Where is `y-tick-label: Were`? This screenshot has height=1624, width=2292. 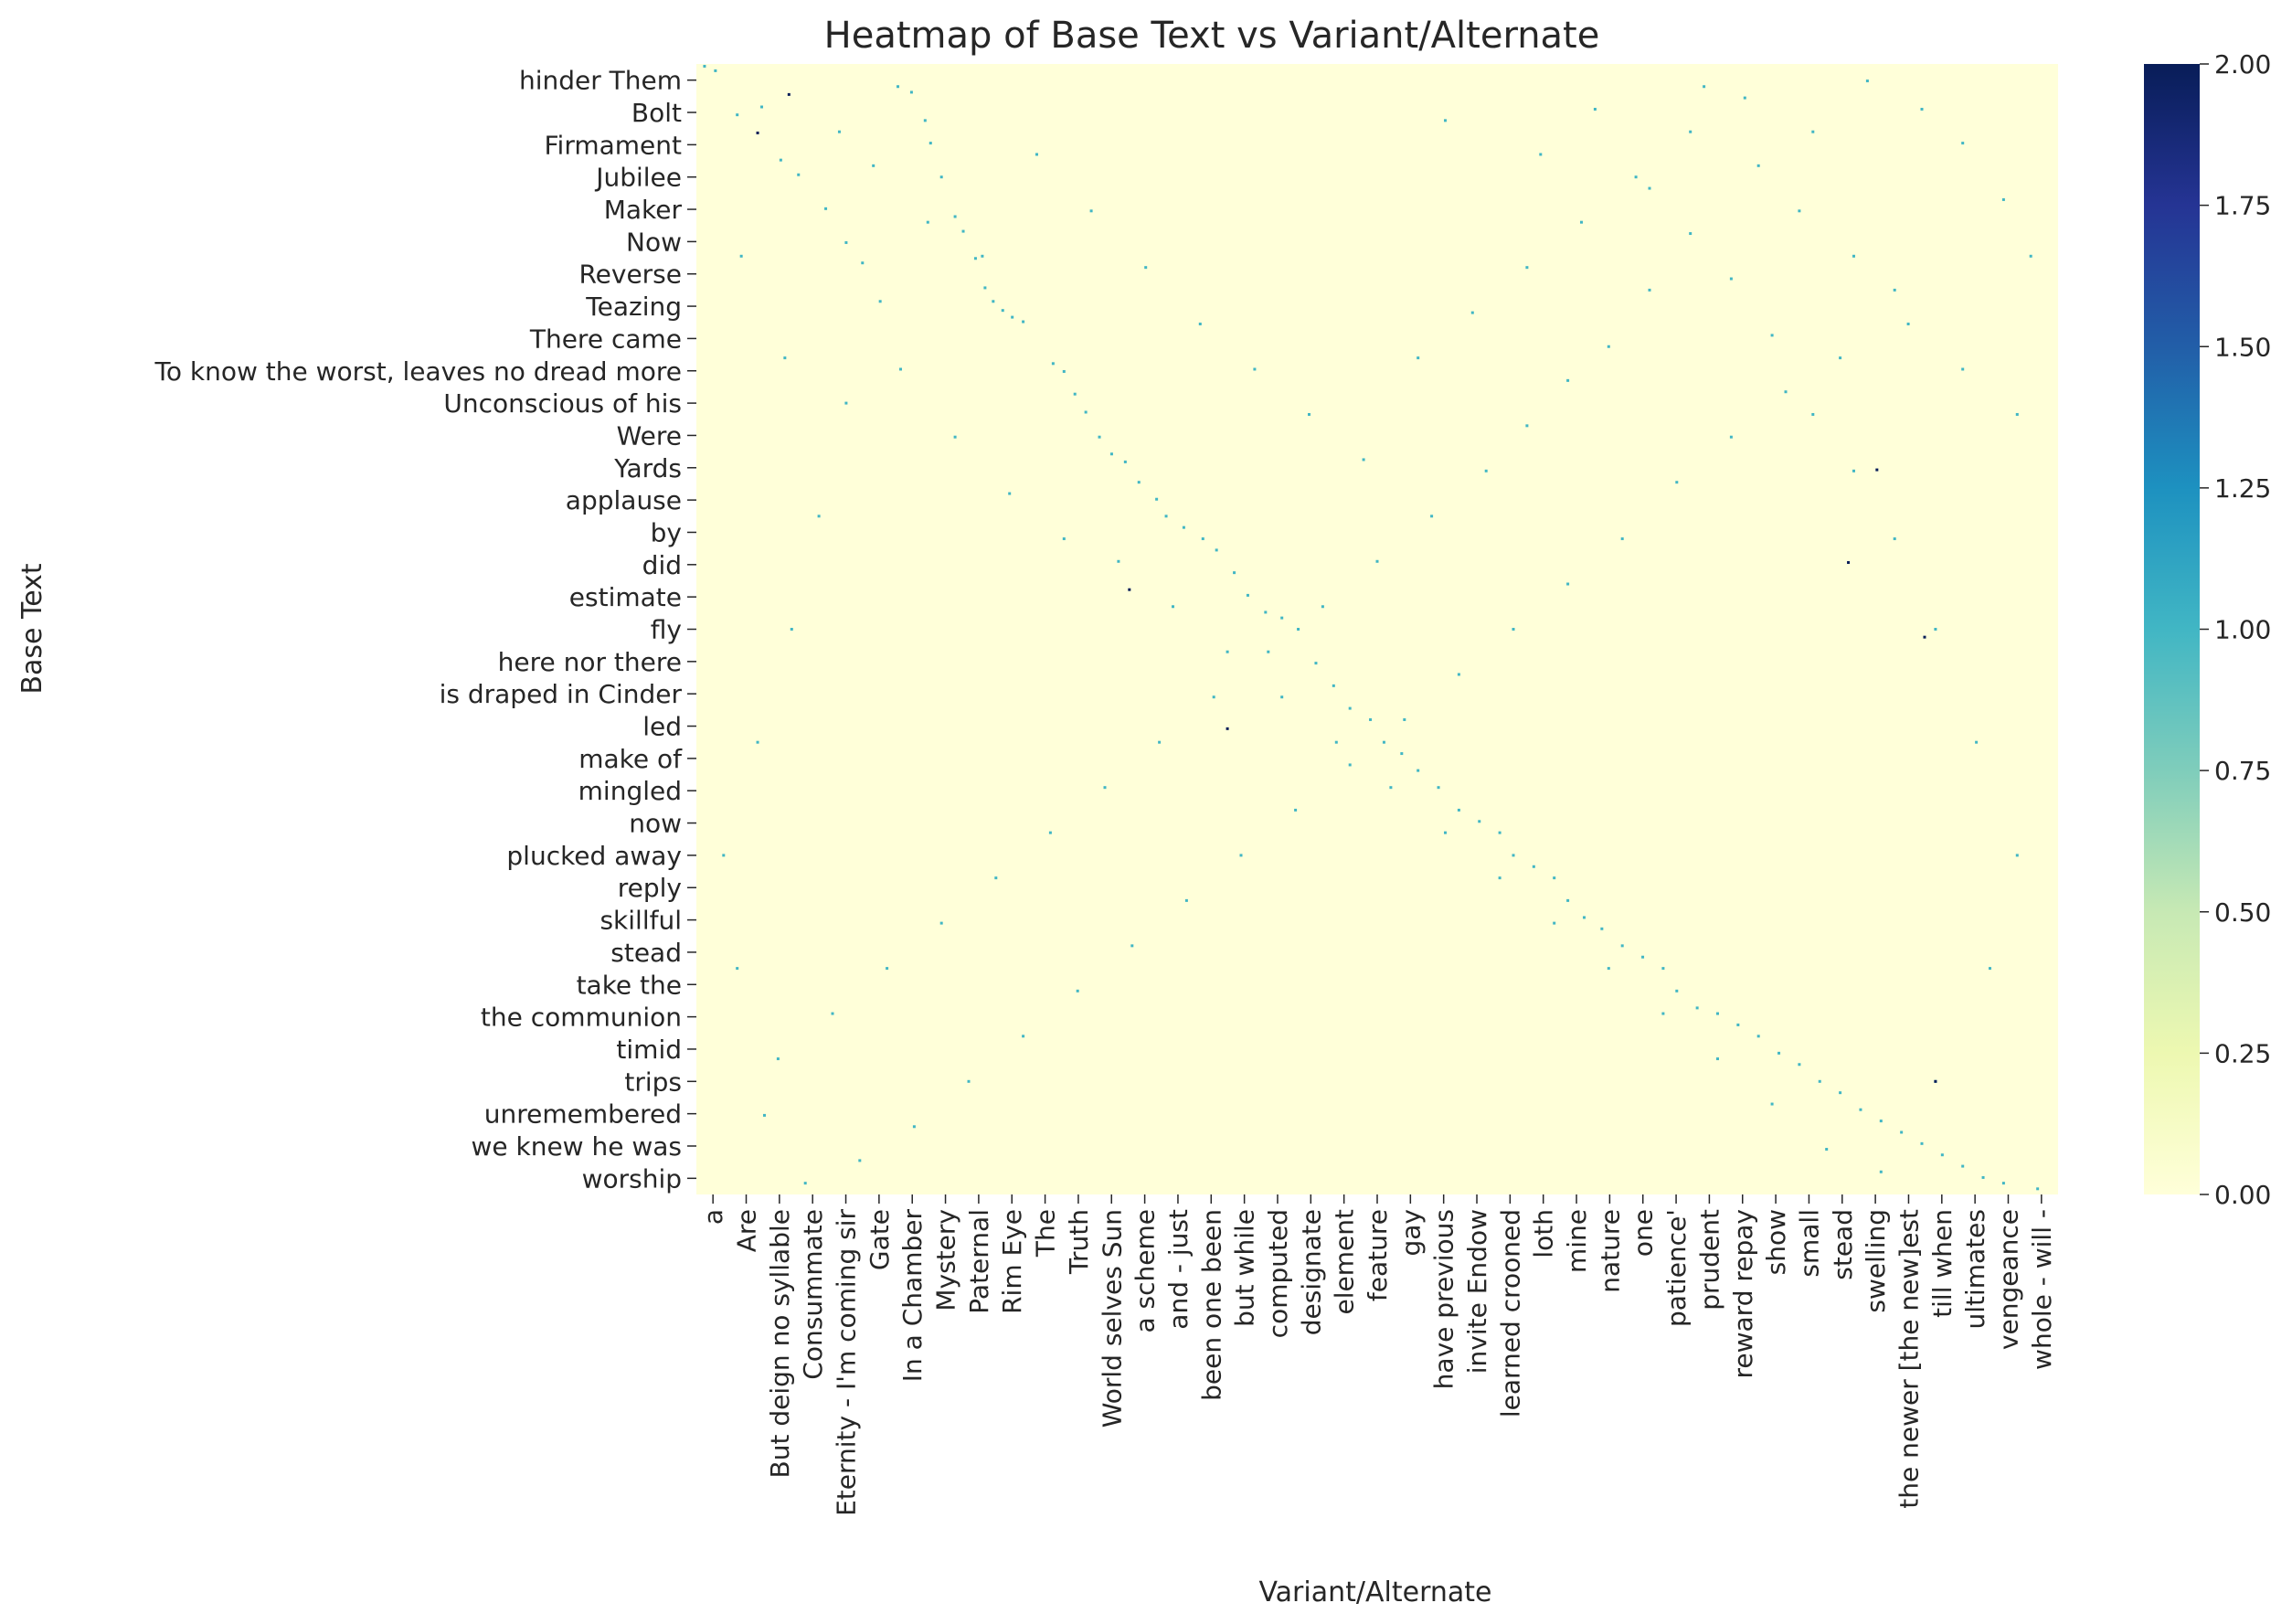 y-tick-label: Were is located at coordinates (649, 435).